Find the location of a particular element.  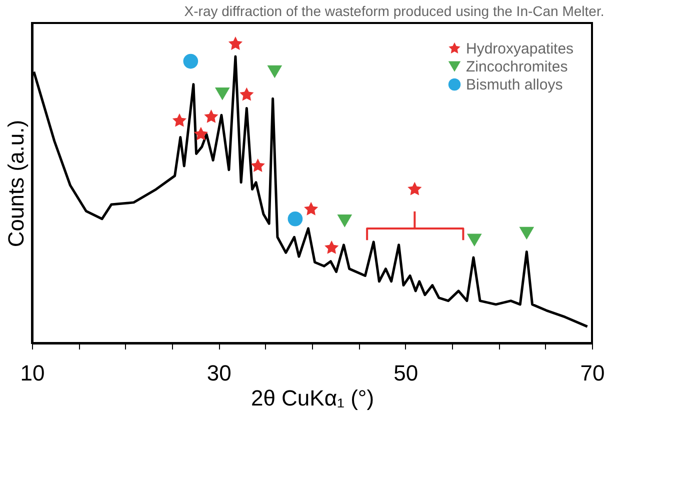

y-axis-title: Counts (a.u.) is located at coordinates (16, 184).